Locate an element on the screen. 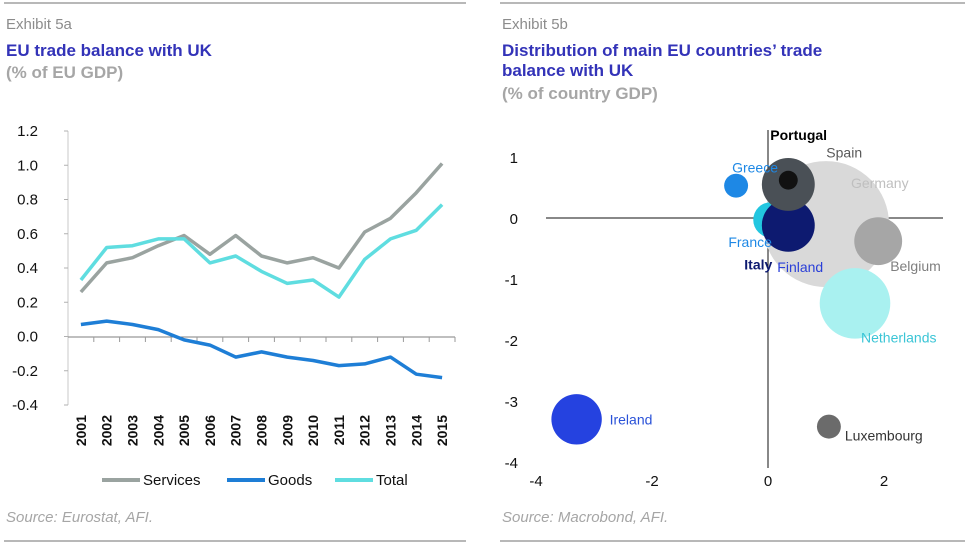  legend-label: Services is located at coordinates (172, 480).